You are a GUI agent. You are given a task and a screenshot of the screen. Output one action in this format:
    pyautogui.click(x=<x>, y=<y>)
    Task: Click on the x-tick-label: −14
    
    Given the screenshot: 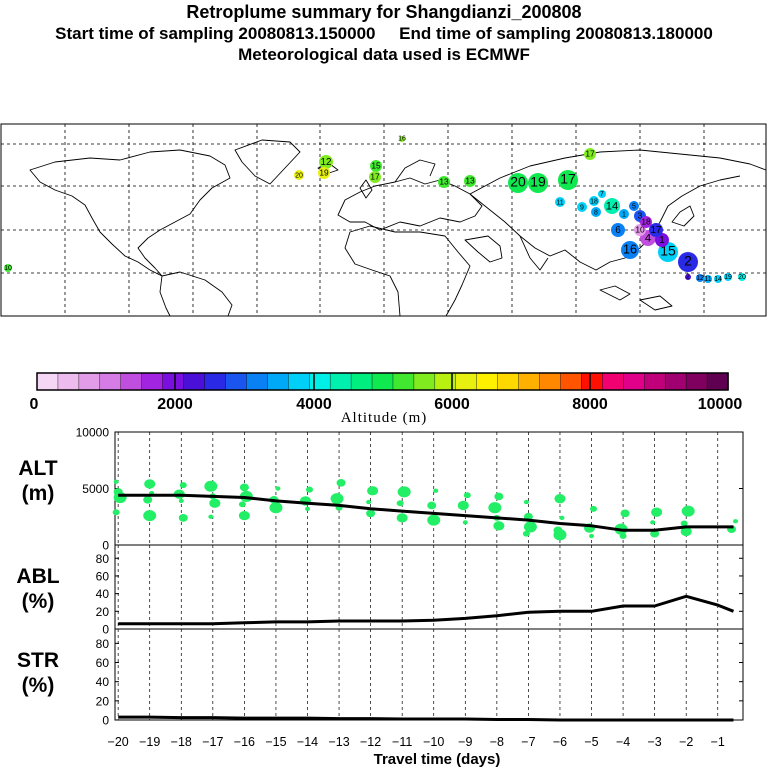 What is the action you would take?
    pyautogui.click(x=307, y=742)
    